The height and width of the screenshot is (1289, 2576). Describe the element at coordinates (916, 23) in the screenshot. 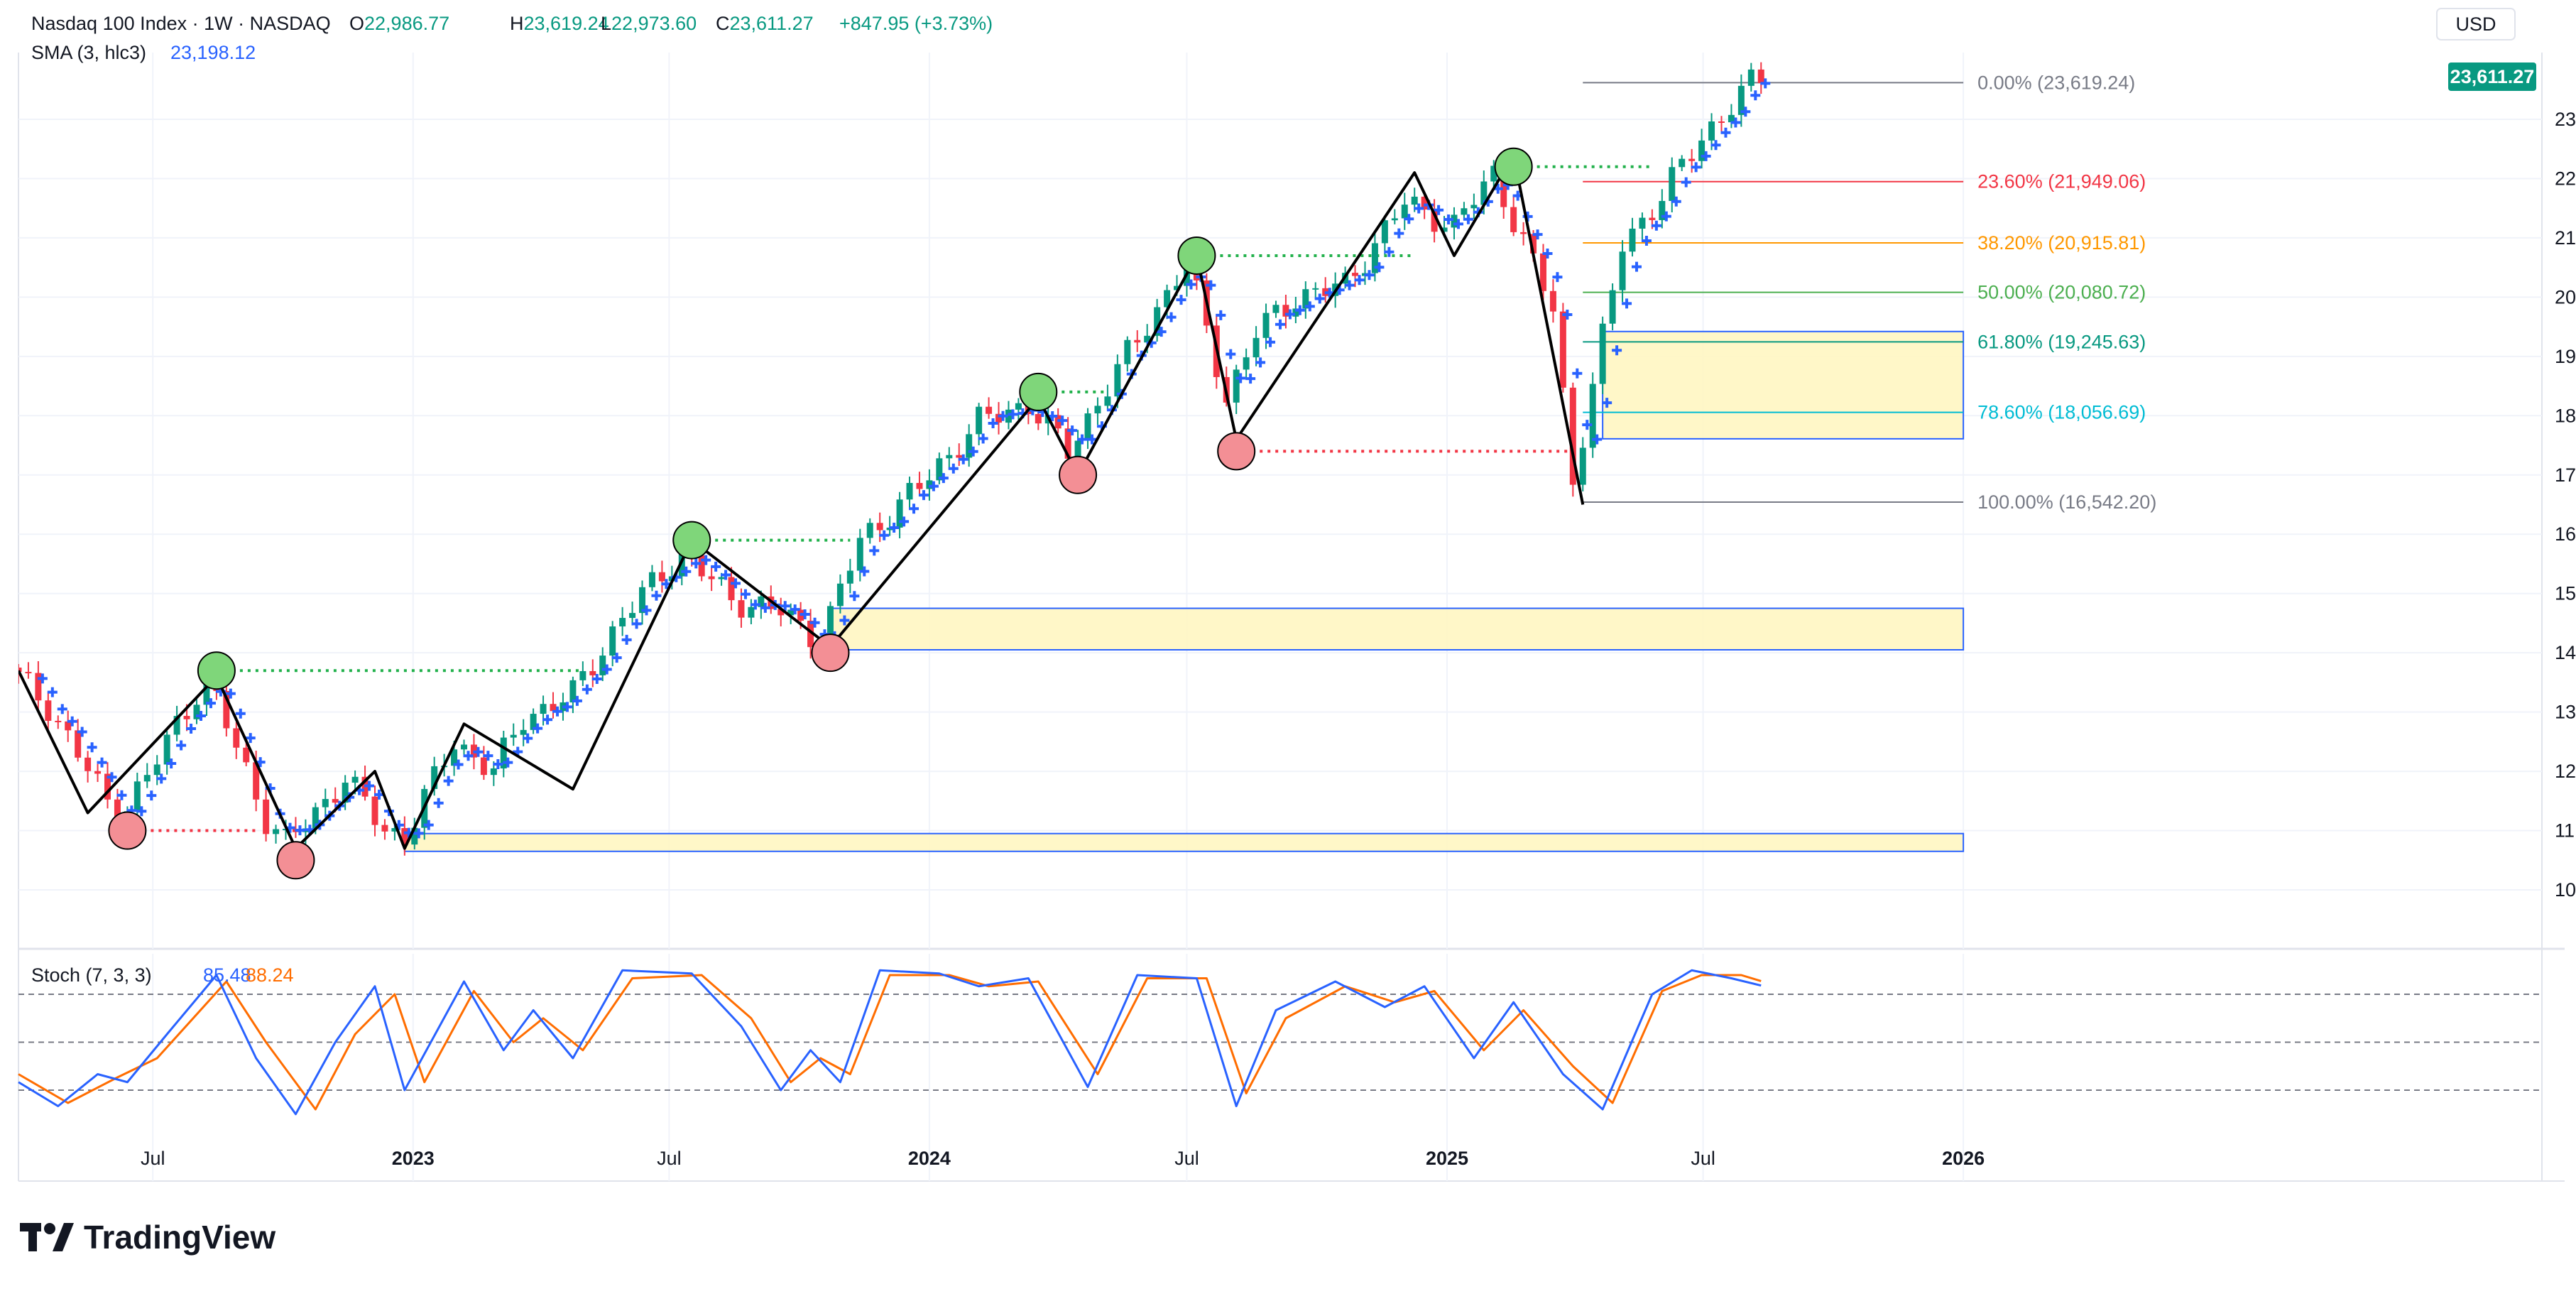

I see `change-value: +847.95 (+3.73%)` at that location.